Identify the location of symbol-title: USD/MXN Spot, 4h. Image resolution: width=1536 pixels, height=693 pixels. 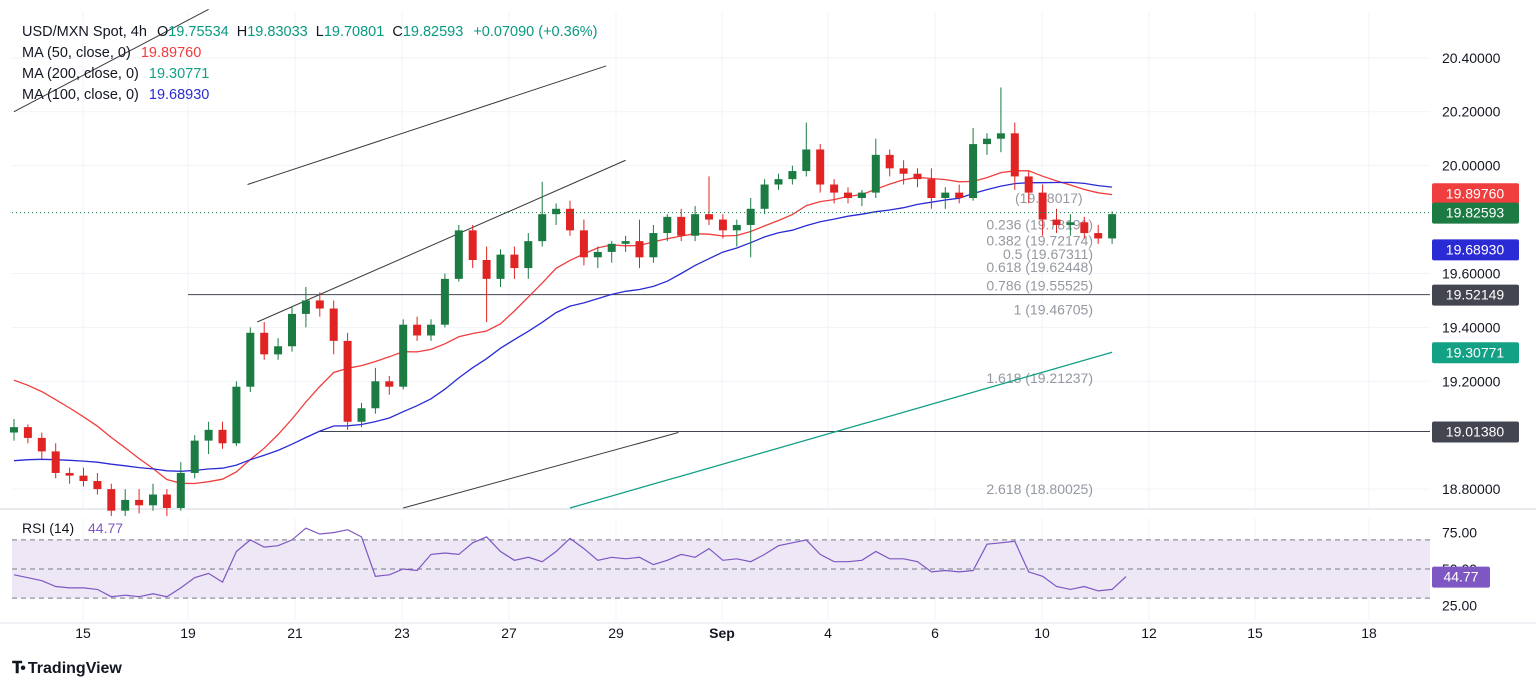
(84, 32).